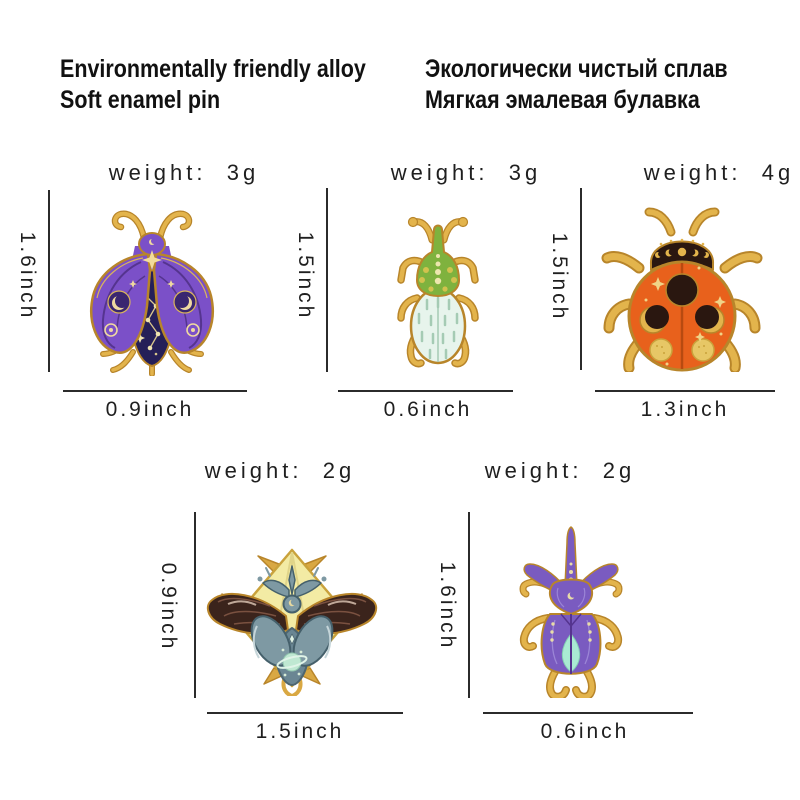  What do you see at coordinates (300, 731) in the screenshot?
I see `width-label: 1.5inch` at bounding box center [300, 731].